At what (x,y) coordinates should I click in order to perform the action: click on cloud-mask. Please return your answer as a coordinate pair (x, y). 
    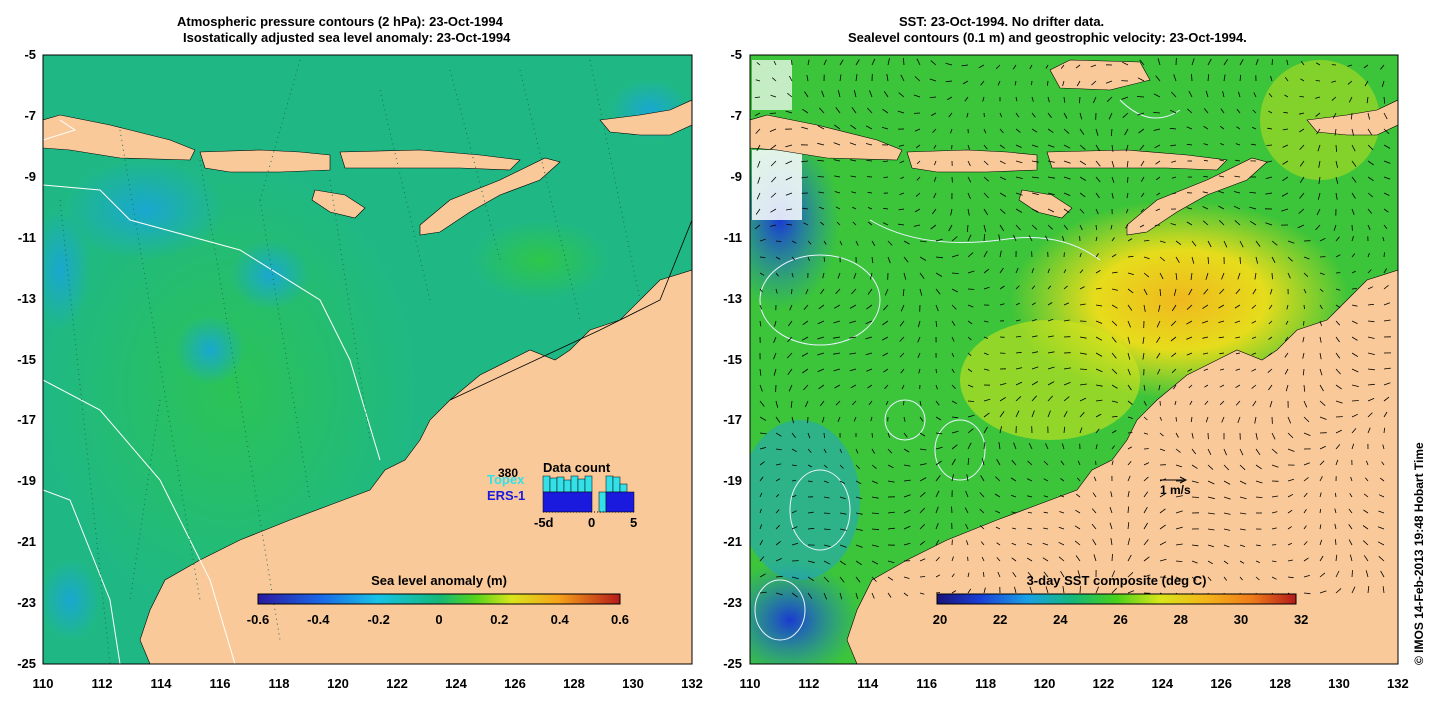
    Looking at the image, I should click on (772, 85).